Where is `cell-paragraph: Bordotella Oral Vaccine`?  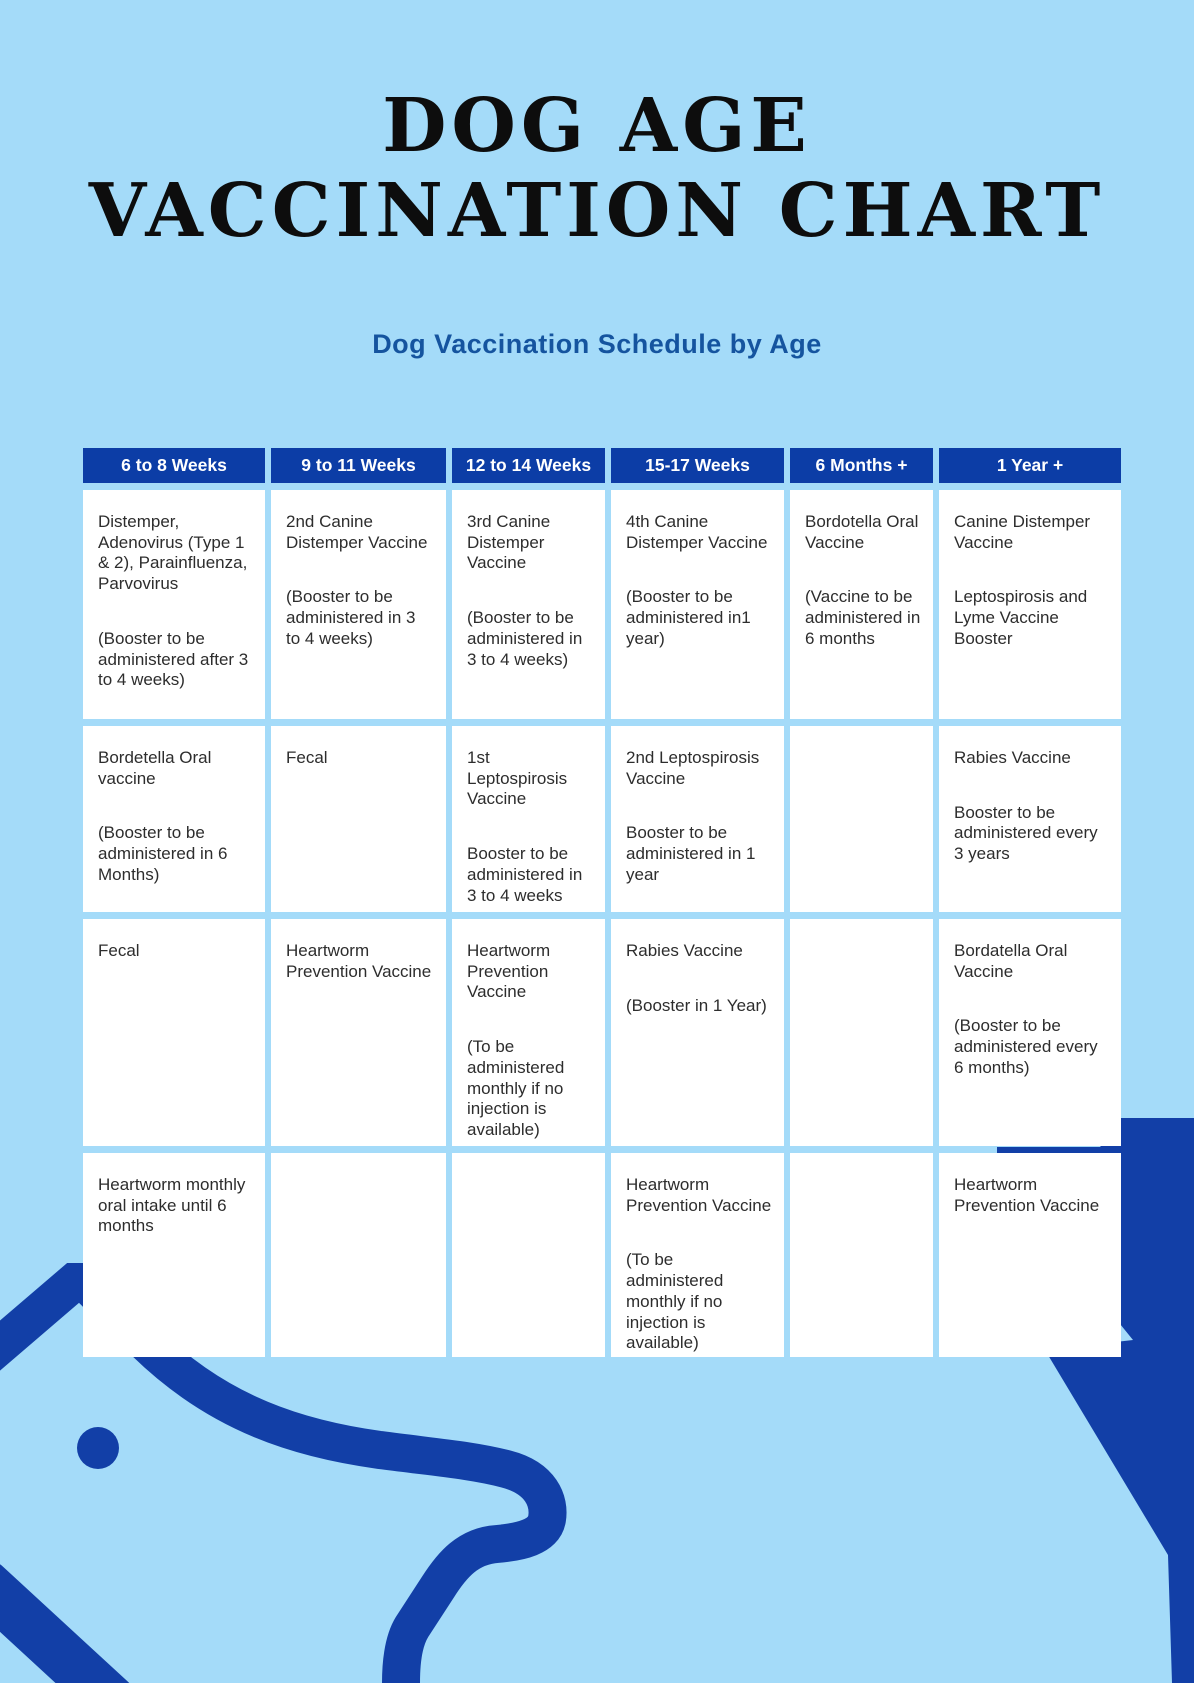
cell-paragraph: Bordotella Oral Vaccine is located at coordinates (862, 532).